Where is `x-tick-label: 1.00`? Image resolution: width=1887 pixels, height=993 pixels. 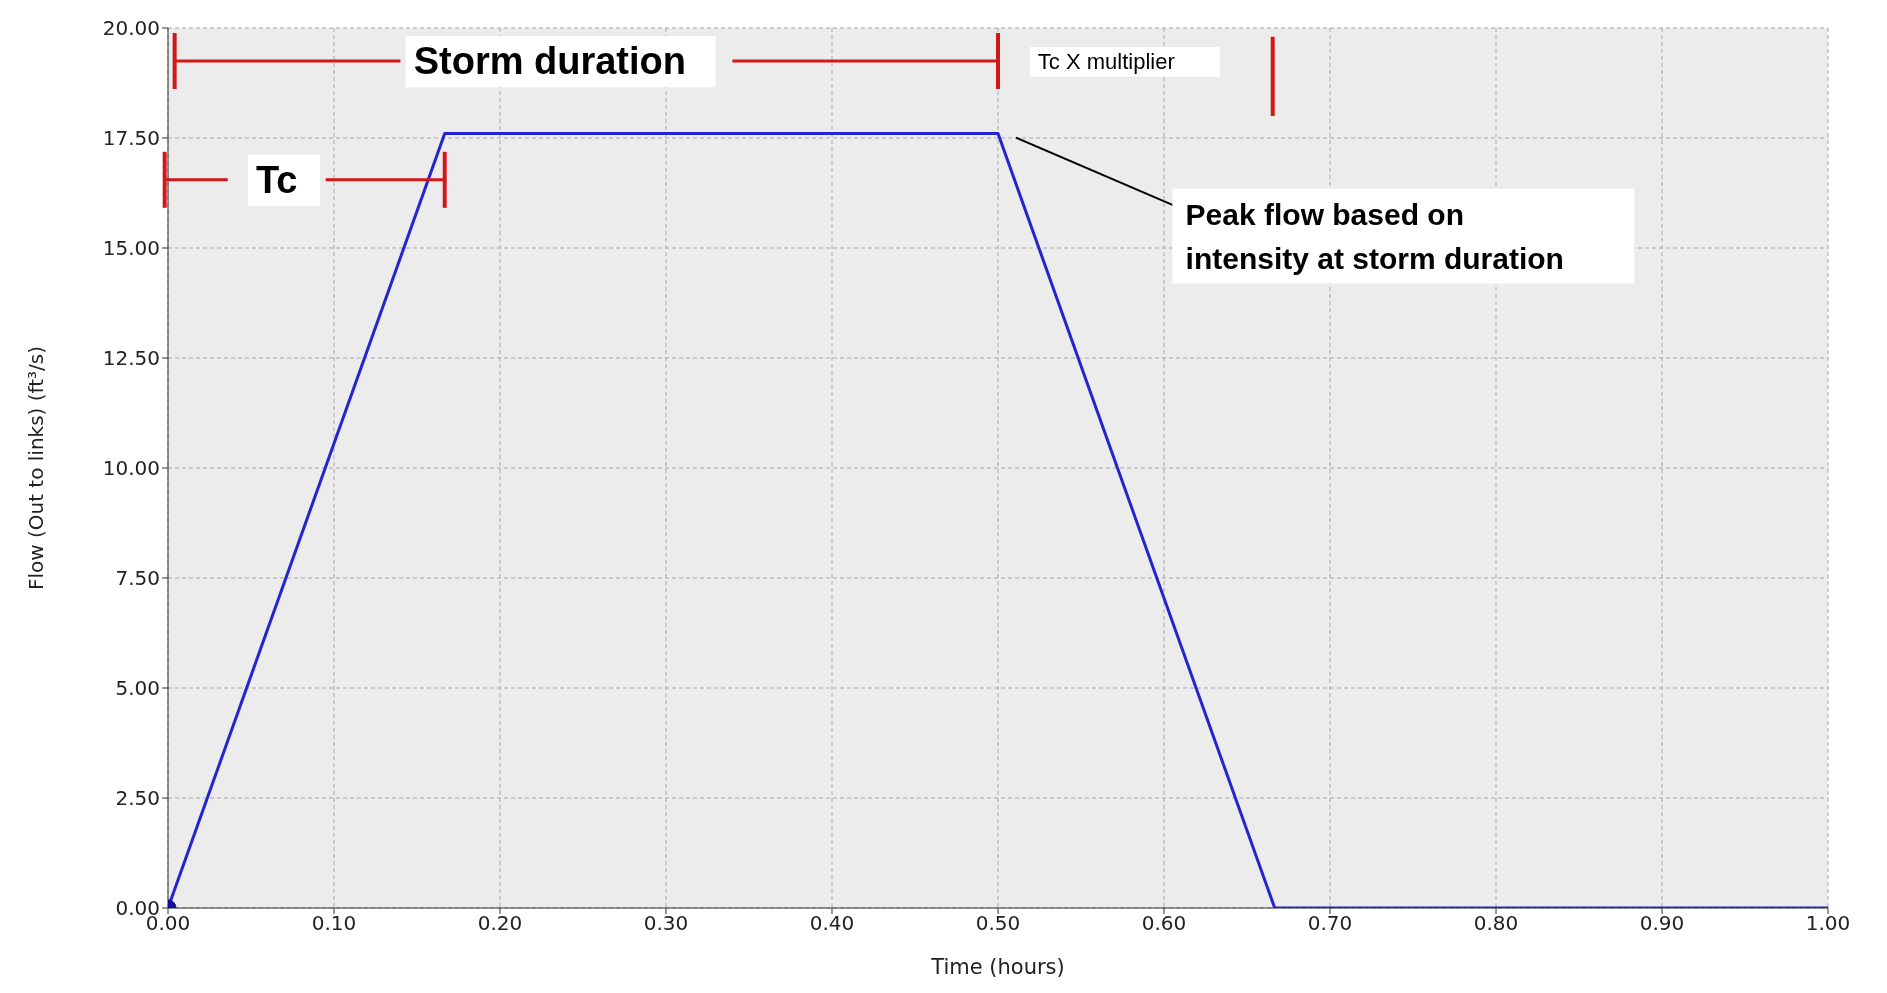
x-tick-label: 1.00 is located at coordinates (1828, 923).